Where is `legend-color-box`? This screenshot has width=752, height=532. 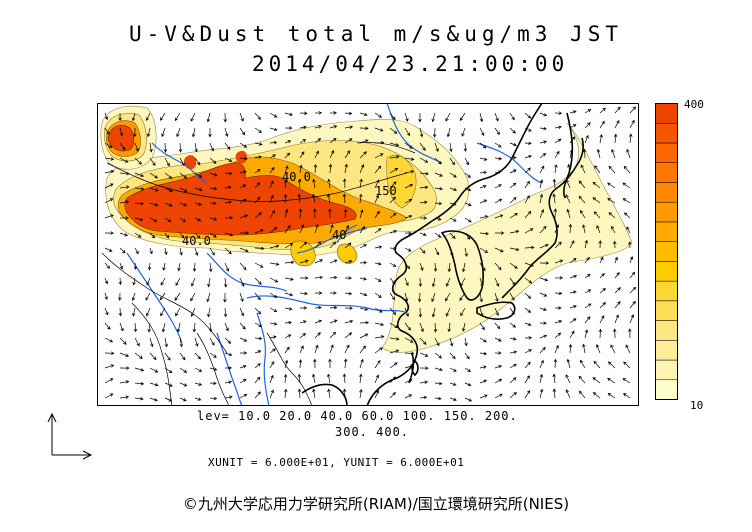 legend-color-box is located at coordinates (666, 231).